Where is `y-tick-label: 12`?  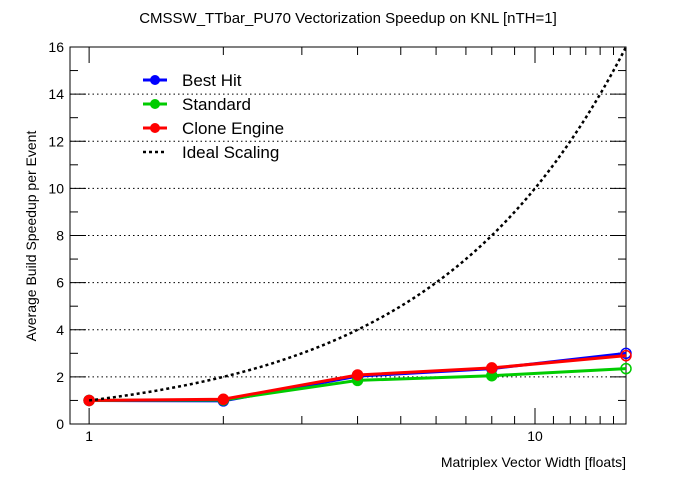
y-tick-label: 12 is located at coordinates (56, 141).